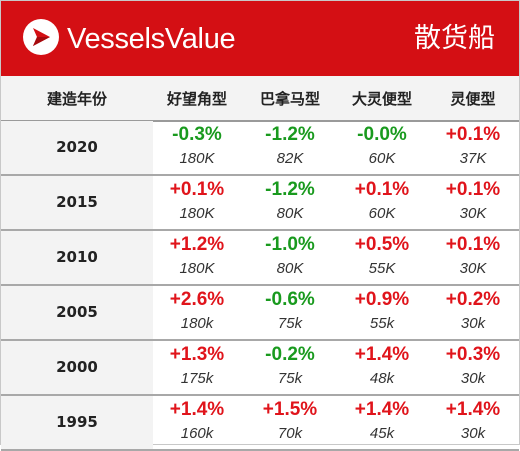  Describe the element at coordinates (197, 367) in the screenshot. I see `value-cell: +1.3% 175k` at that location.